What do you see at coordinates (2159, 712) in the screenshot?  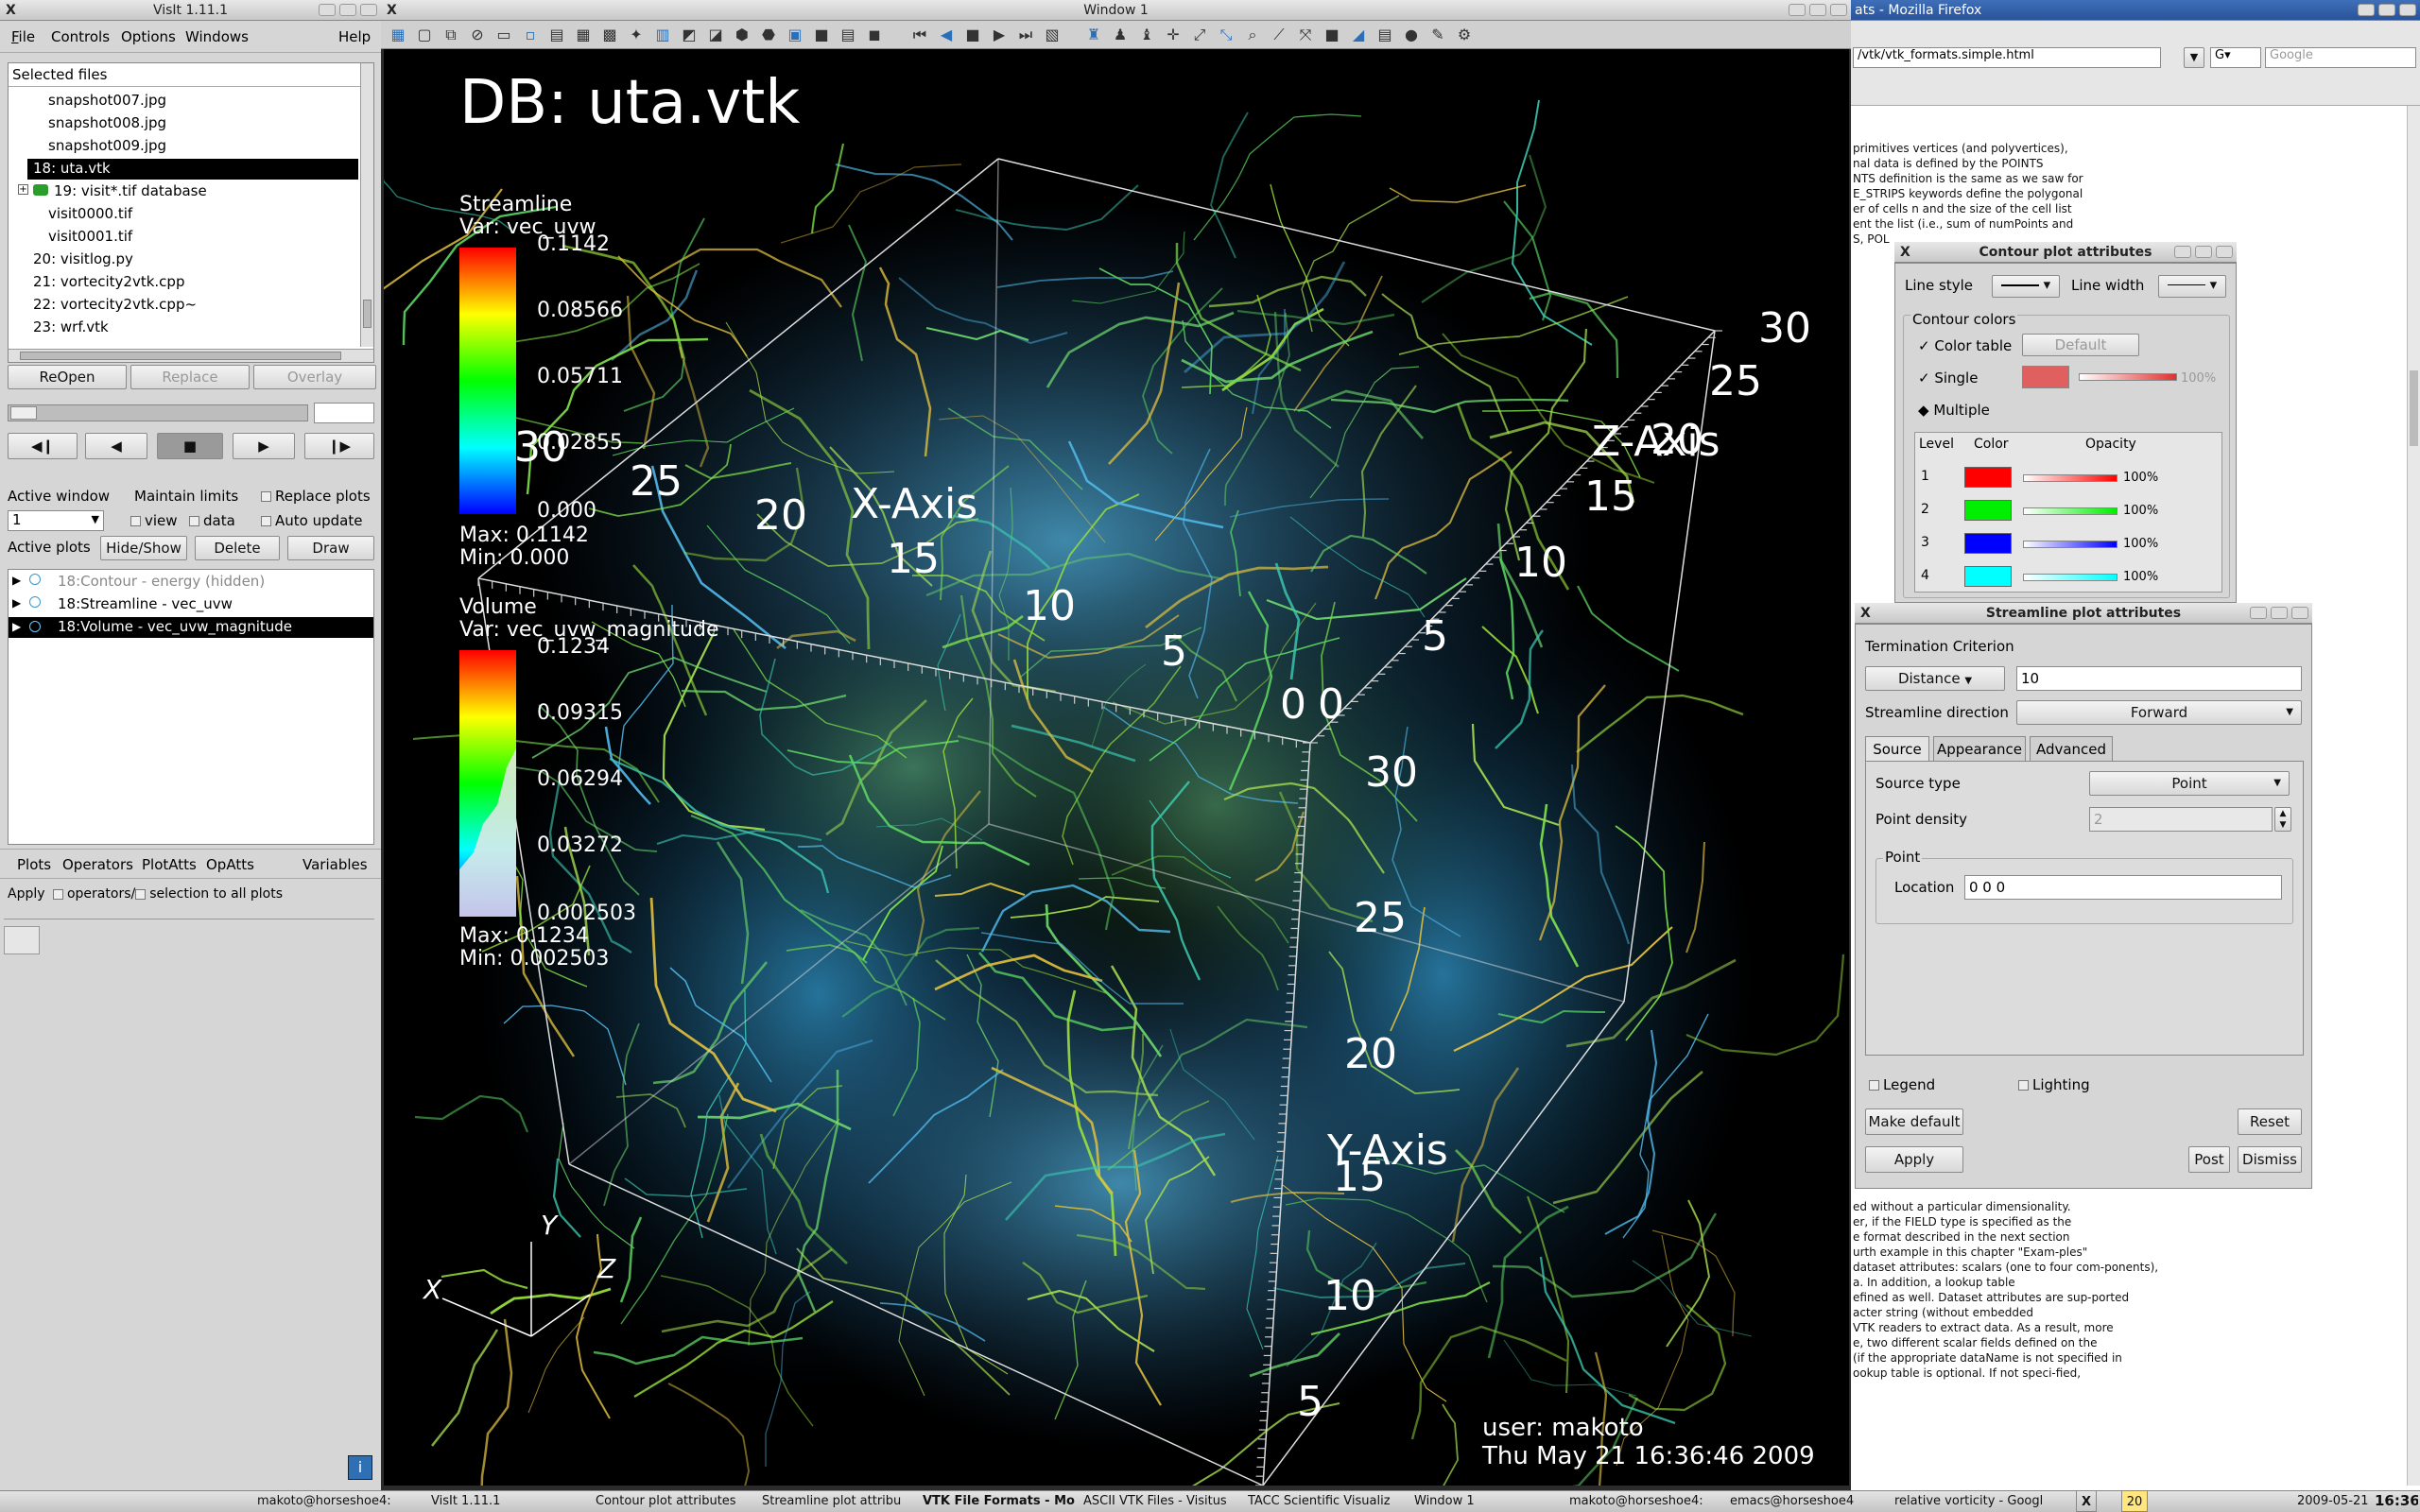 I see `direction-select: Forward ▼` at bounding box center [2159, 712].